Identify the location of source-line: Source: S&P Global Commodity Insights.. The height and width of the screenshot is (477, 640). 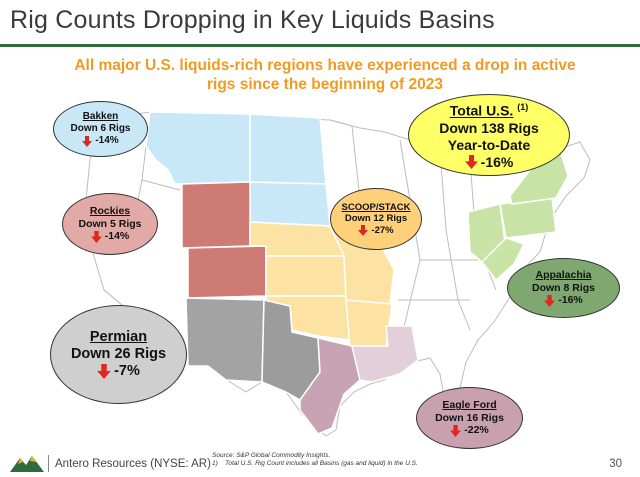
(271, 455).